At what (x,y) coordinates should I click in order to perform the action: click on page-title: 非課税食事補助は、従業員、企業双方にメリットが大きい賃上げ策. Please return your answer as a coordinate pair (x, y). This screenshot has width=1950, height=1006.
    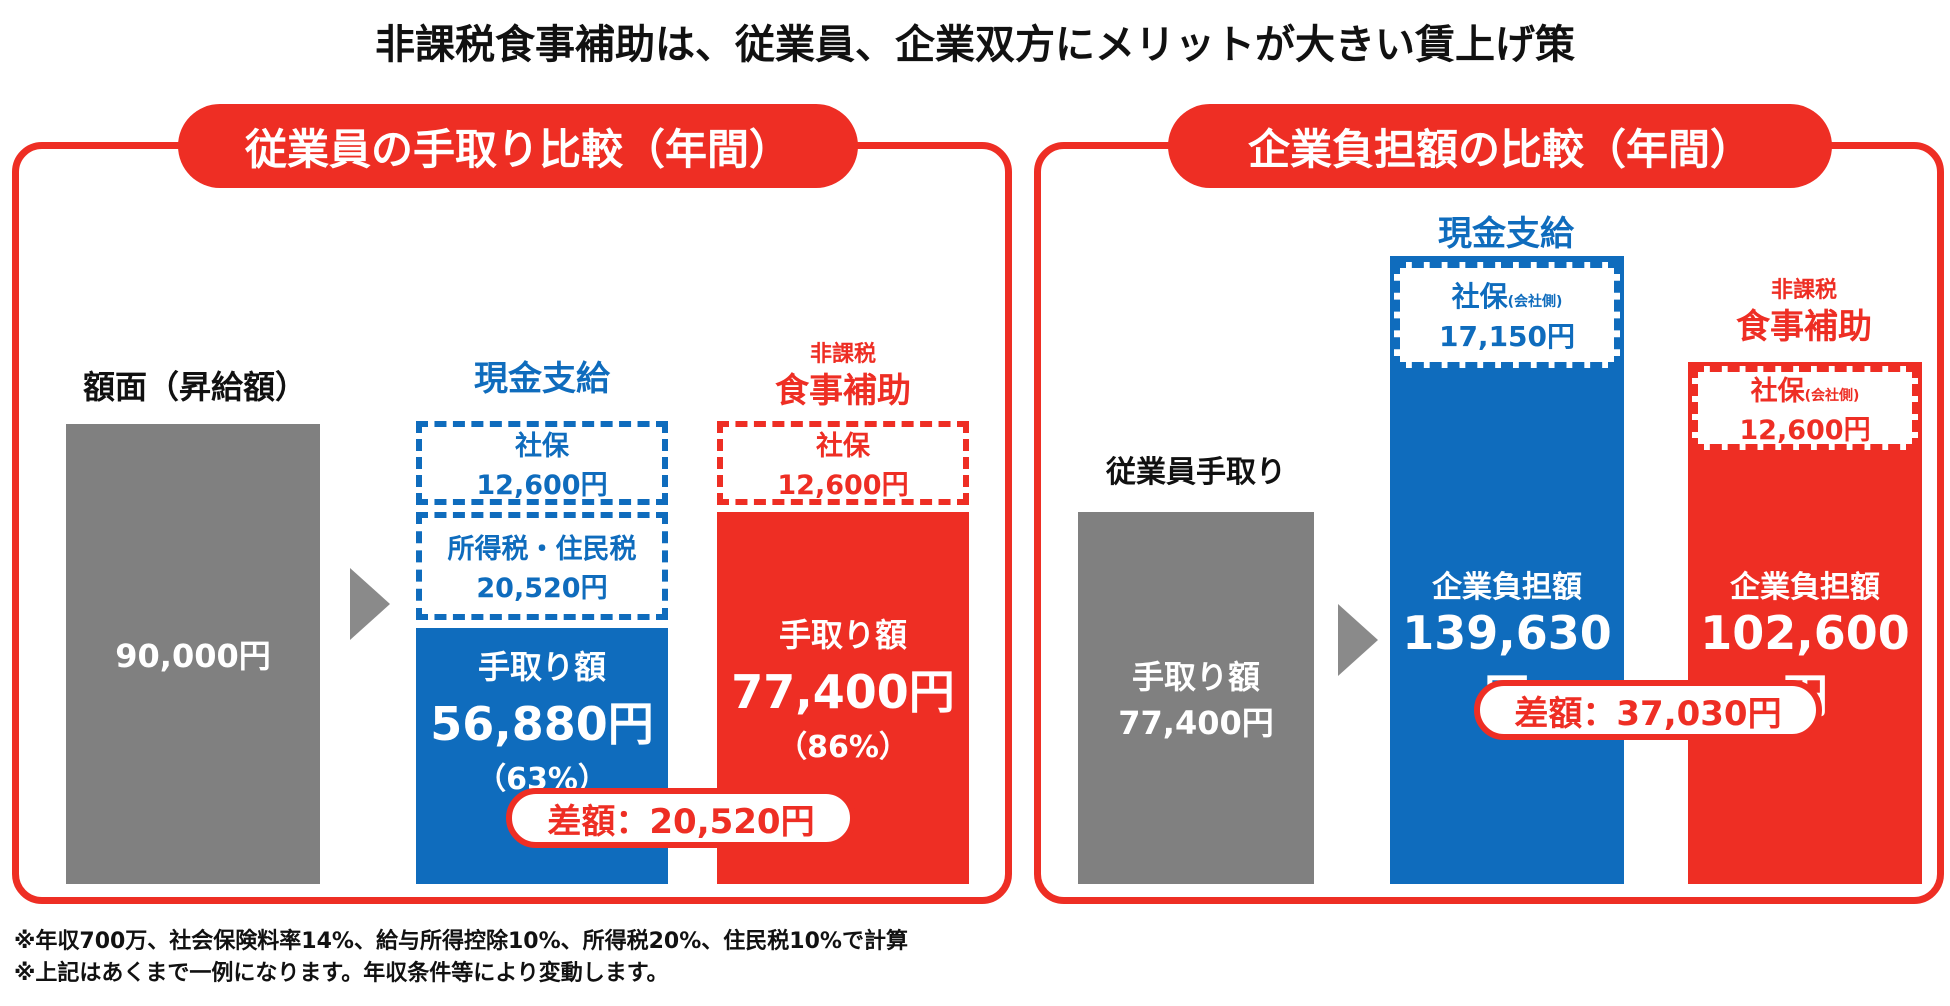
    Looking at the image, I should click on (975, 45).